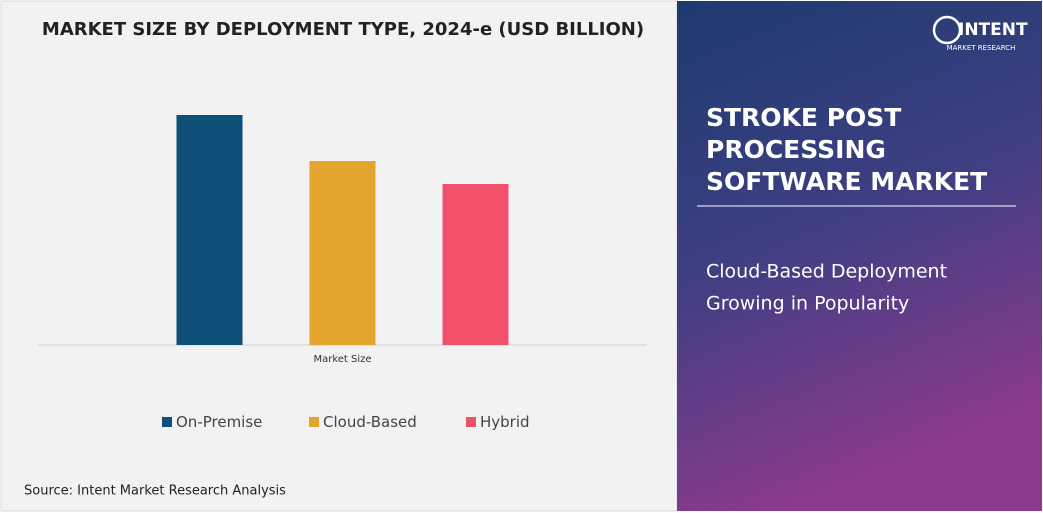  Describe the element at coordinates (219, 422) in the screenshot. I see `legend-label: On-Premise` at that location.